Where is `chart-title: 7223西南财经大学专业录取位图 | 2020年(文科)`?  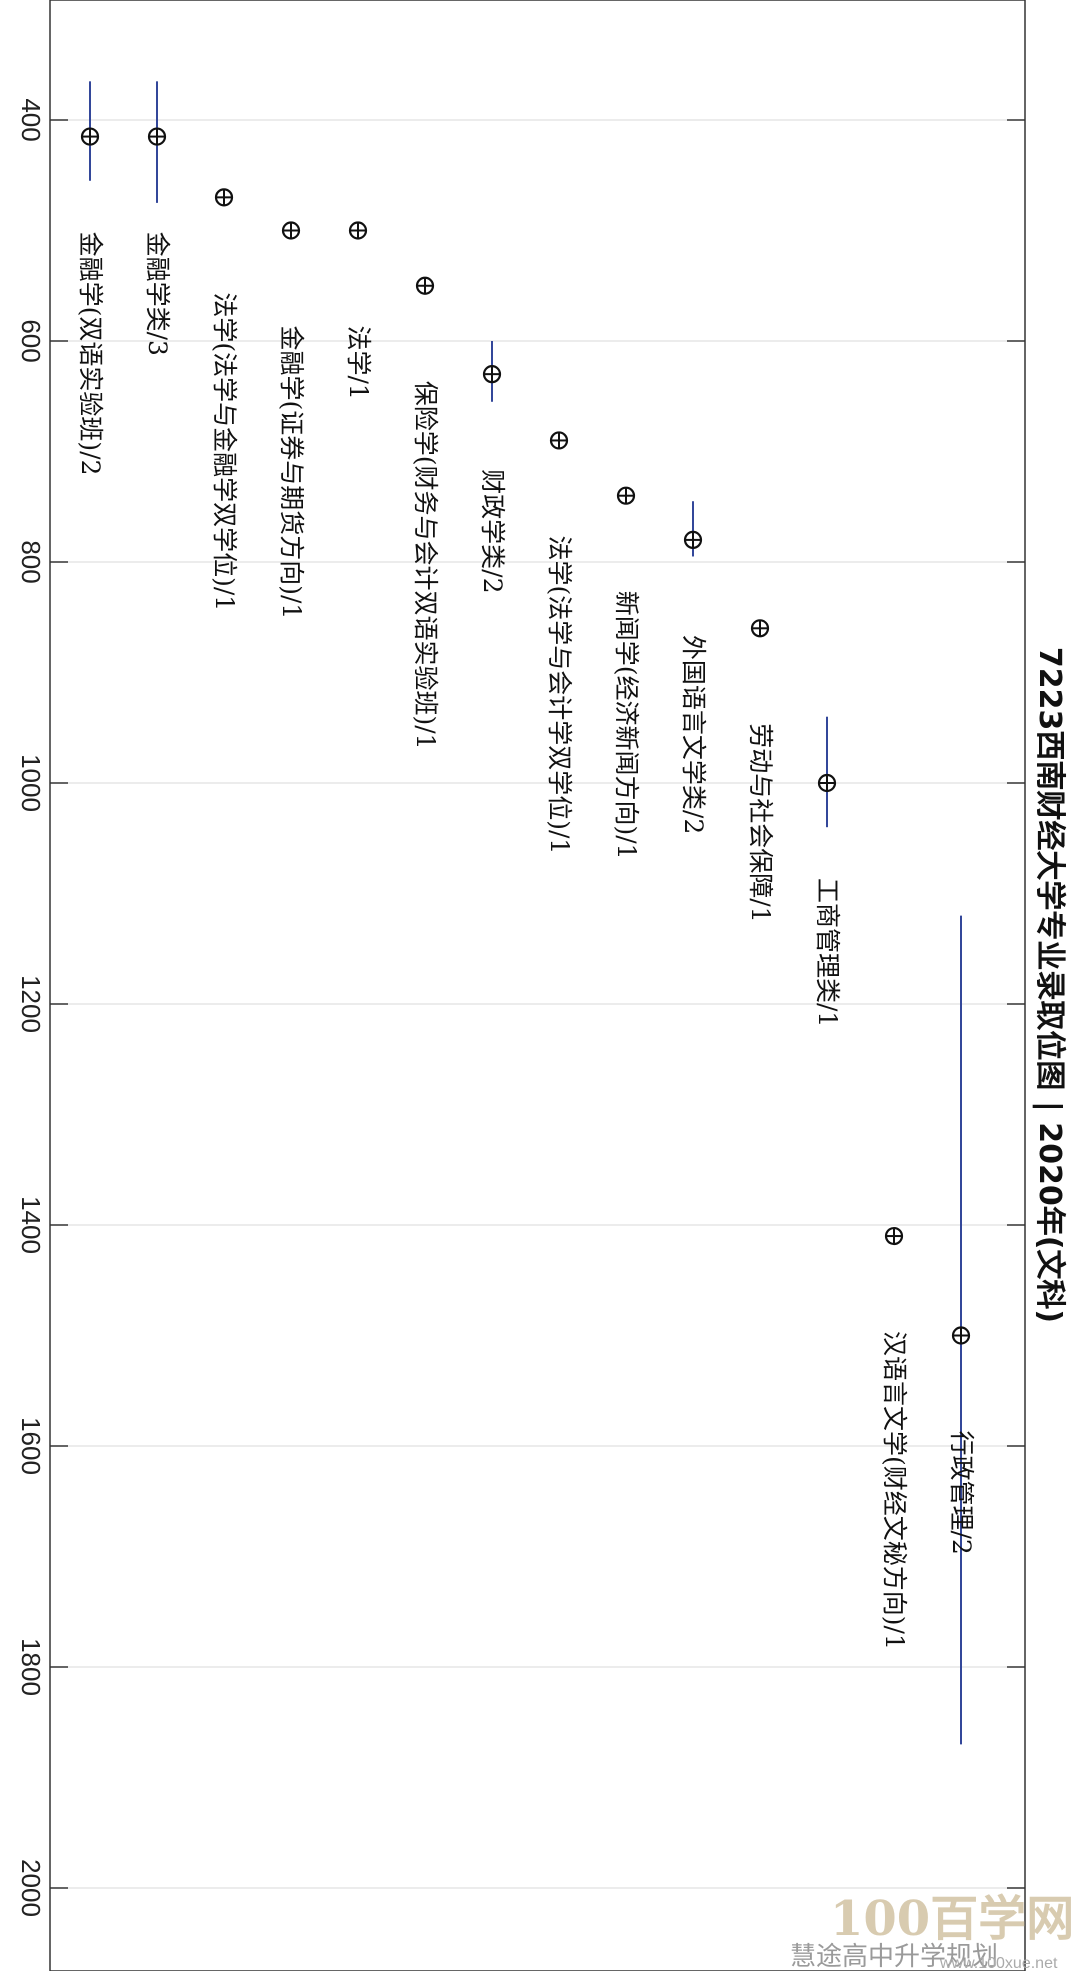 chart-title: 7223西南财经大学专业录取位图 | 2020年(文科) is located at coordinates (1049, 985).